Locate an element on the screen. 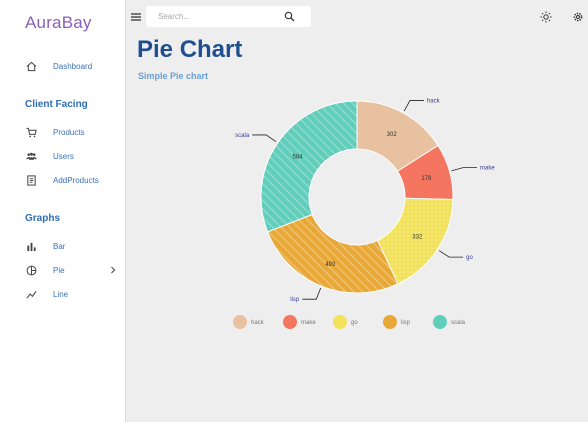 The width and height of the screenshot is (588, 422). menu-icon is located at coordinates (136, 17).